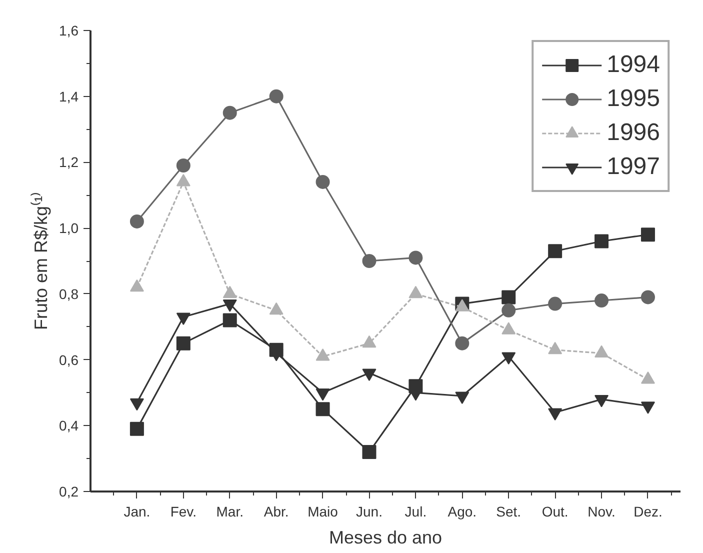 Image resolution: width=703 pixels, height=553 pixels. I want to click on y-axis-title: Fruto em R$/kg⁽¹⁾, so click(41, 261).